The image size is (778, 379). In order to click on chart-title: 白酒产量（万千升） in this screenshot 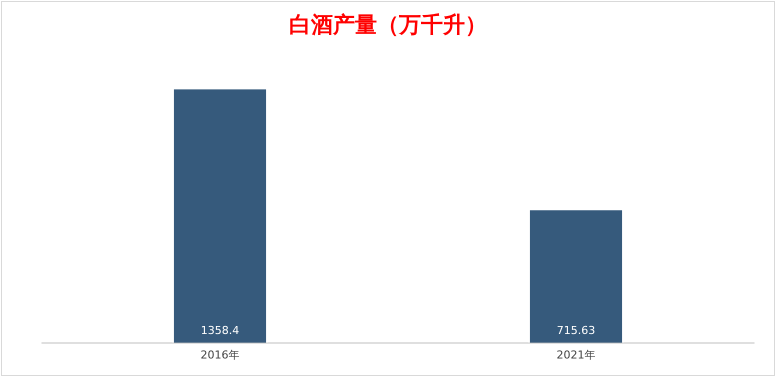, I will do `click(388, 26)`.